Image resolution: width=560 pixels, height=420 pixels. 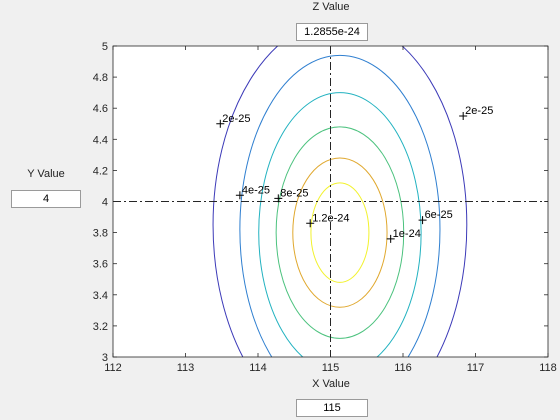 I want to click on x-value-label: X Value, so click(x=331, y=384).